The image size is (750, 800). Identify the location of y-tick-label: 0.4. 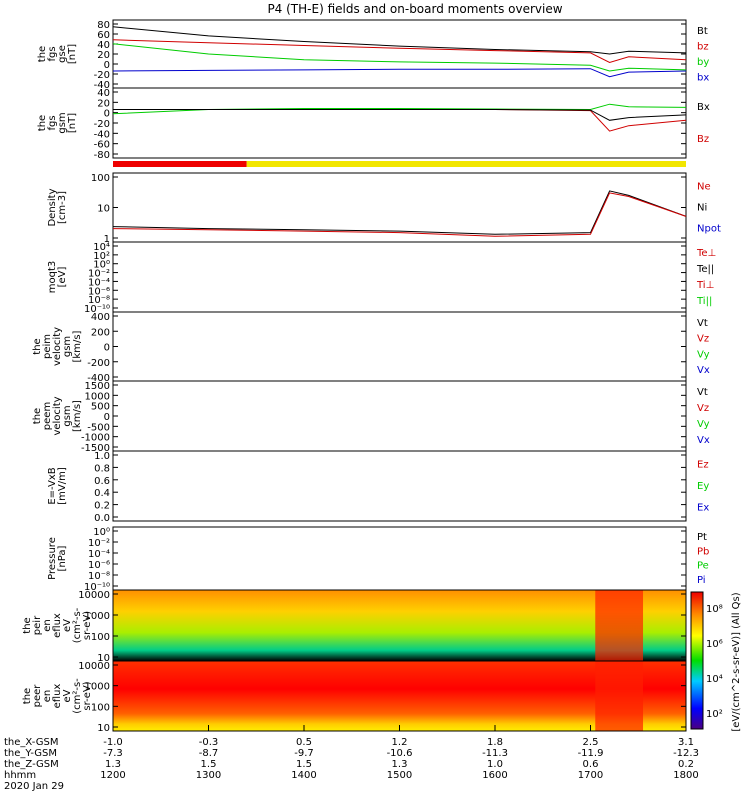
(102, 493).